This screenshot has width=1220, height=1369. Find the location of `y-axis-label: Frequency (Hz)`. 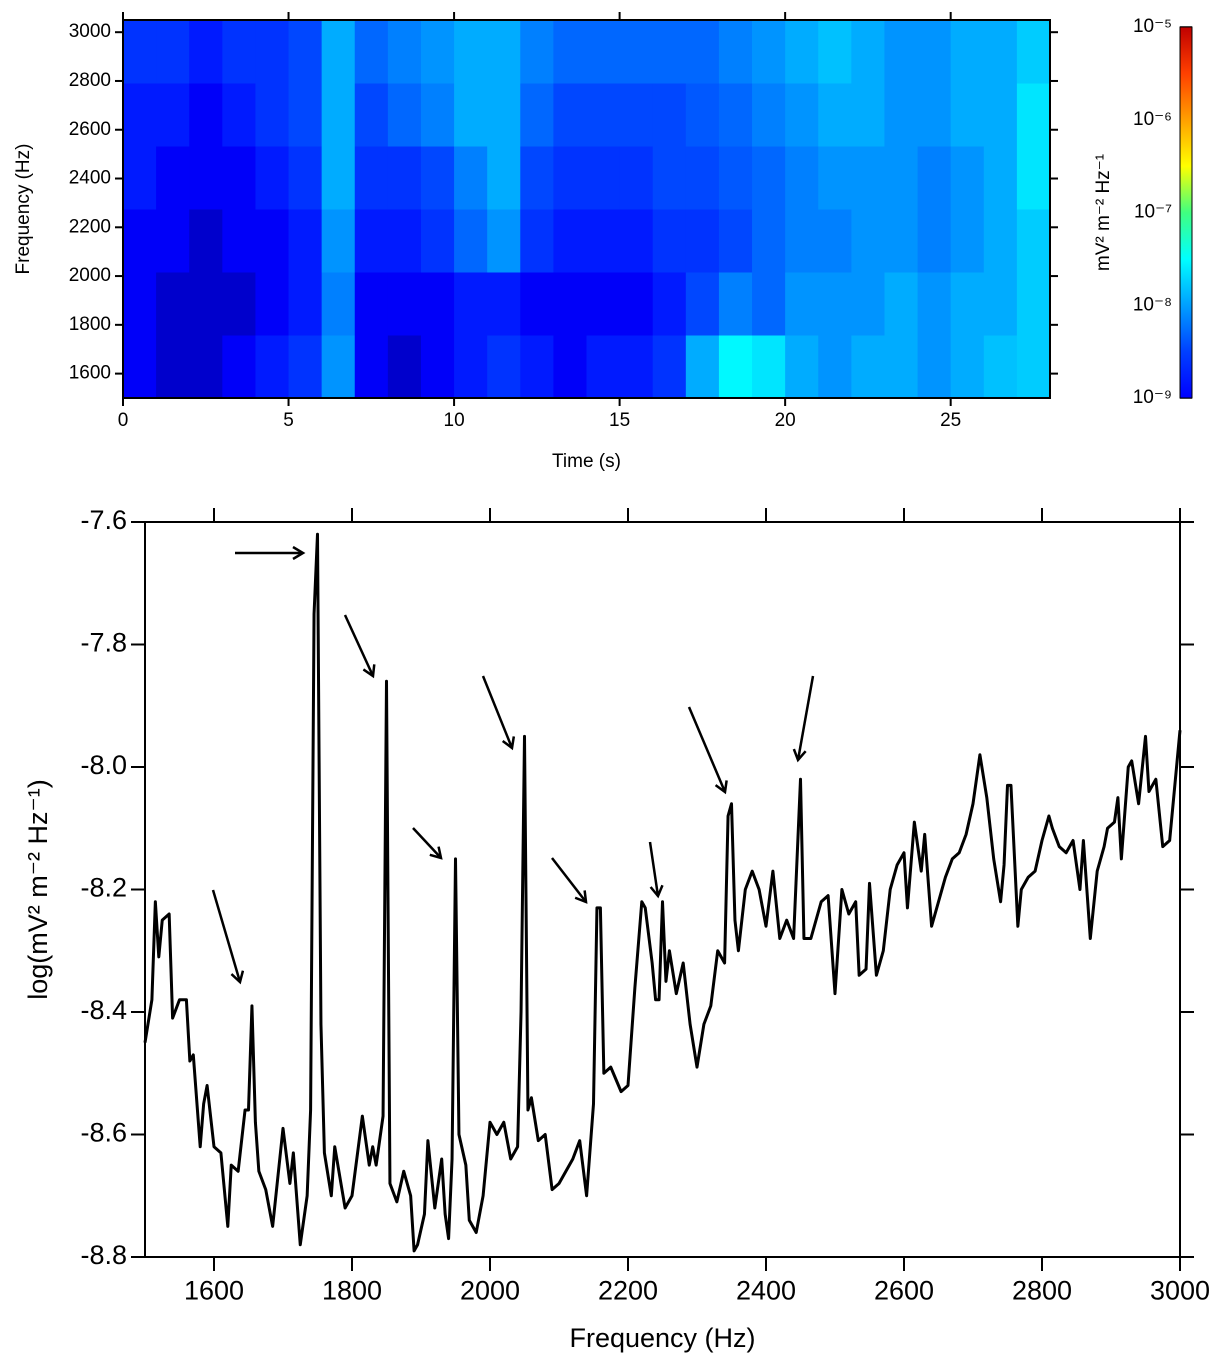

y-axis-label: Frequency (Hz) is located at coordinates (23, 209).